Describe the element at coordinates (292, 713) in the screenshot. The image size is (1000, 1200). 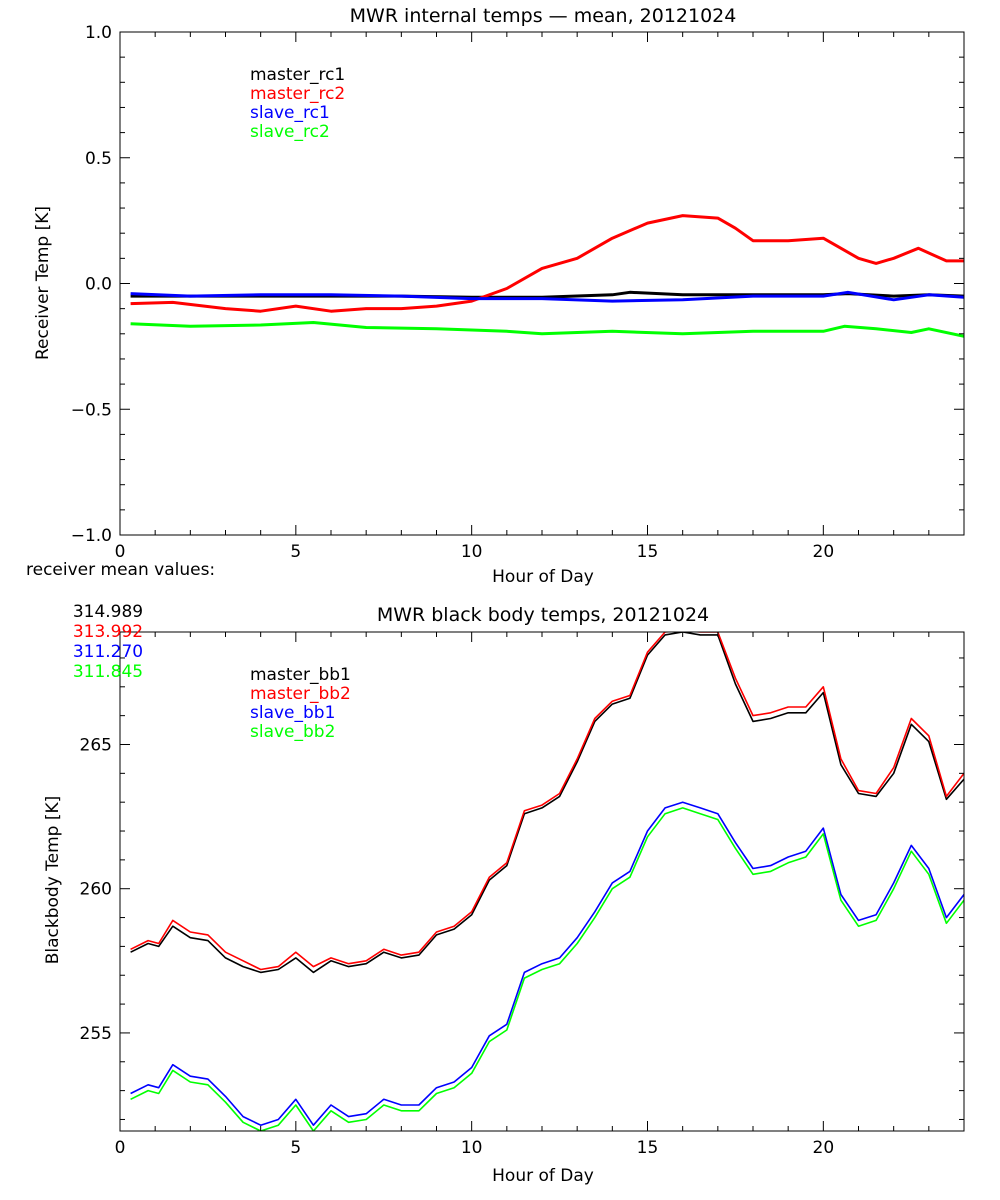
I see `legend-entry: slave_bb1` at that location.